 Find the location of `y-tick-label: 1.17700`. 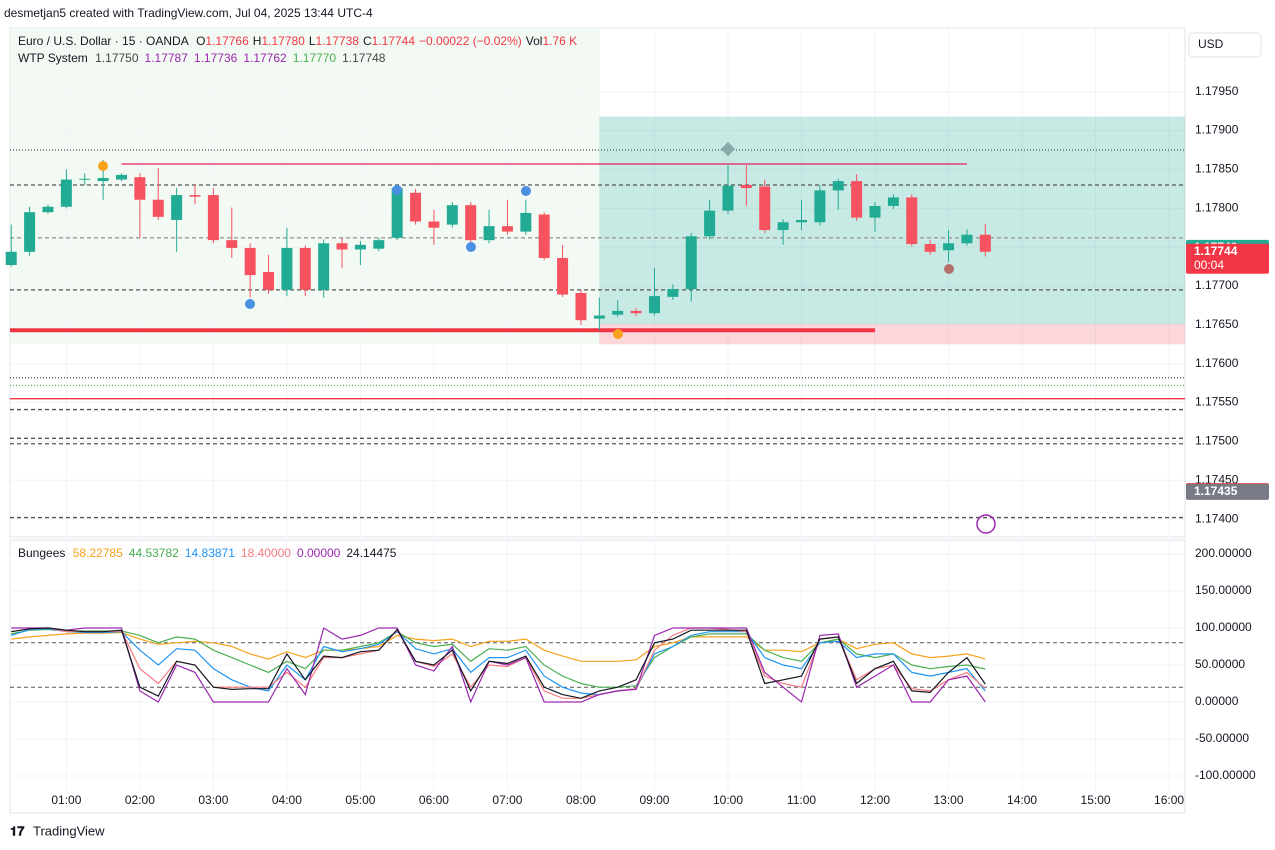

y-tick-label: 1.17700 is located at coordinates (1217, 285).